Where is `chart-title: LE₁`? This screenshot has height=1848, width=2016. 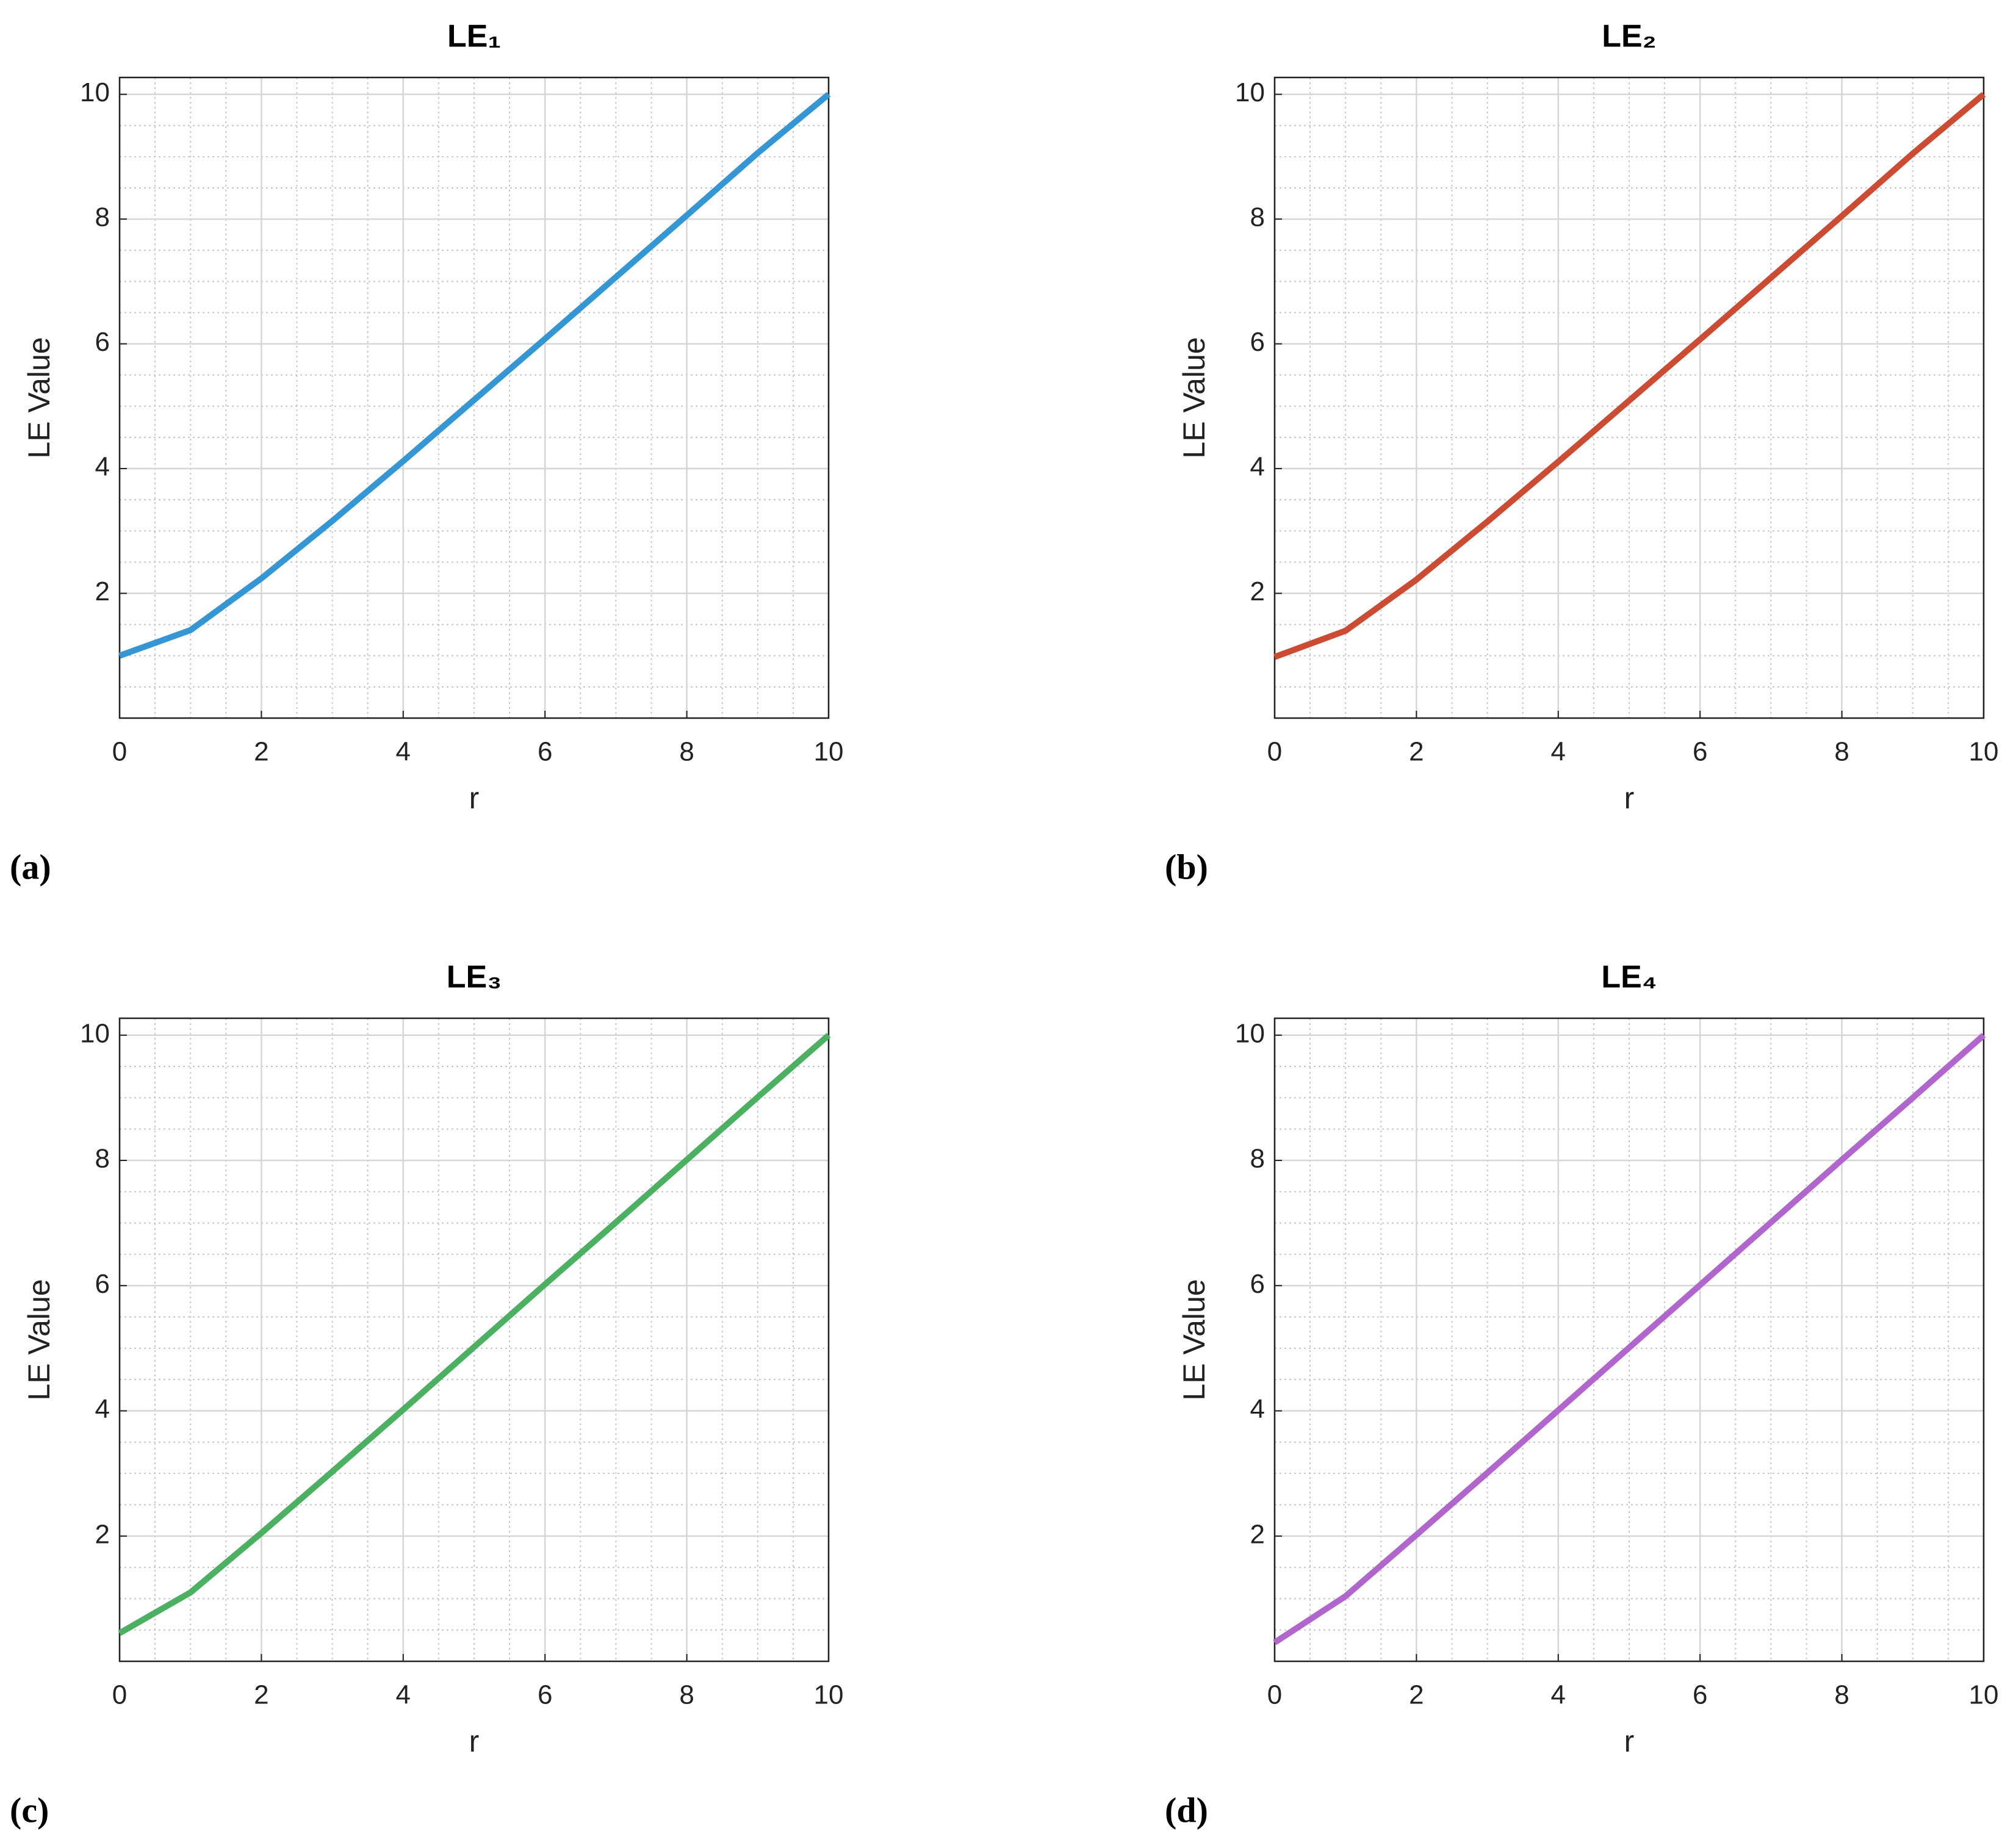 chart-title: LE₁ is located at coordinates (474, 36).